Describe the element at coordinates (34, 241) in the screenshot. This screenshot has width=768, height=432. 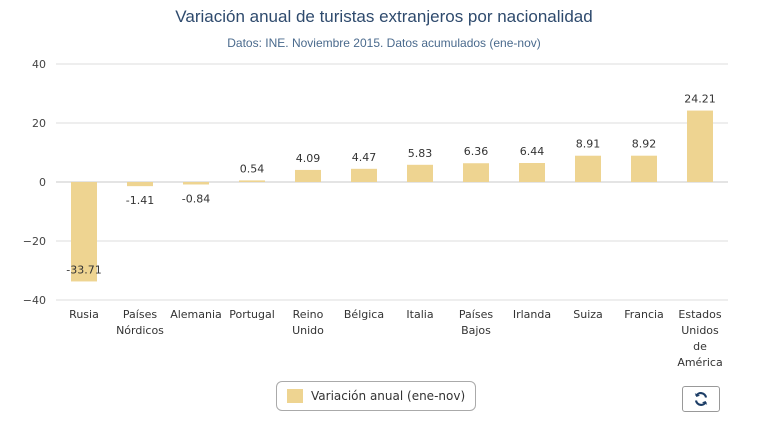
I see `y-tick-label: −20` at that location.